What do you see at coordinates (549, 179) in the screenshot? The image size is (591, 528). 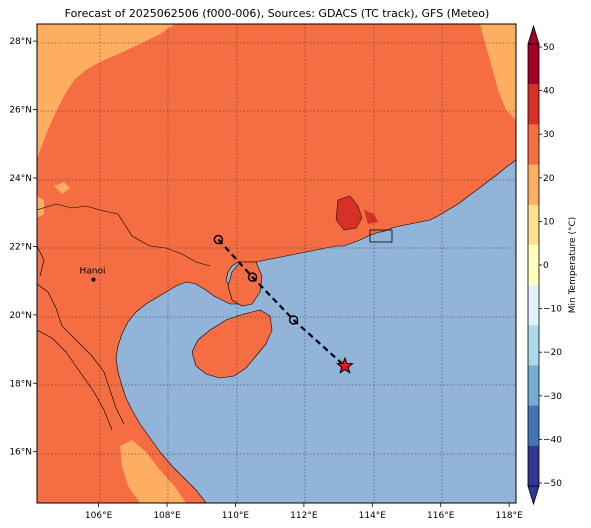 I see `colorbar-tick-label: 20` at bounding box center [549, 179].